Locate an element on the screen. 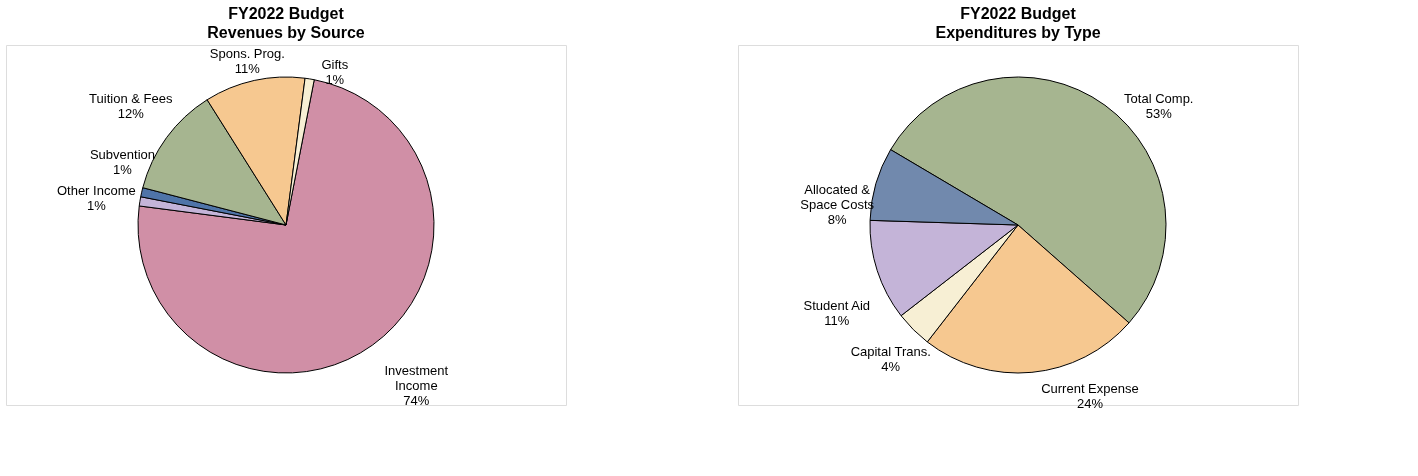  data-label: 12% is located at coordinates (131, 113).